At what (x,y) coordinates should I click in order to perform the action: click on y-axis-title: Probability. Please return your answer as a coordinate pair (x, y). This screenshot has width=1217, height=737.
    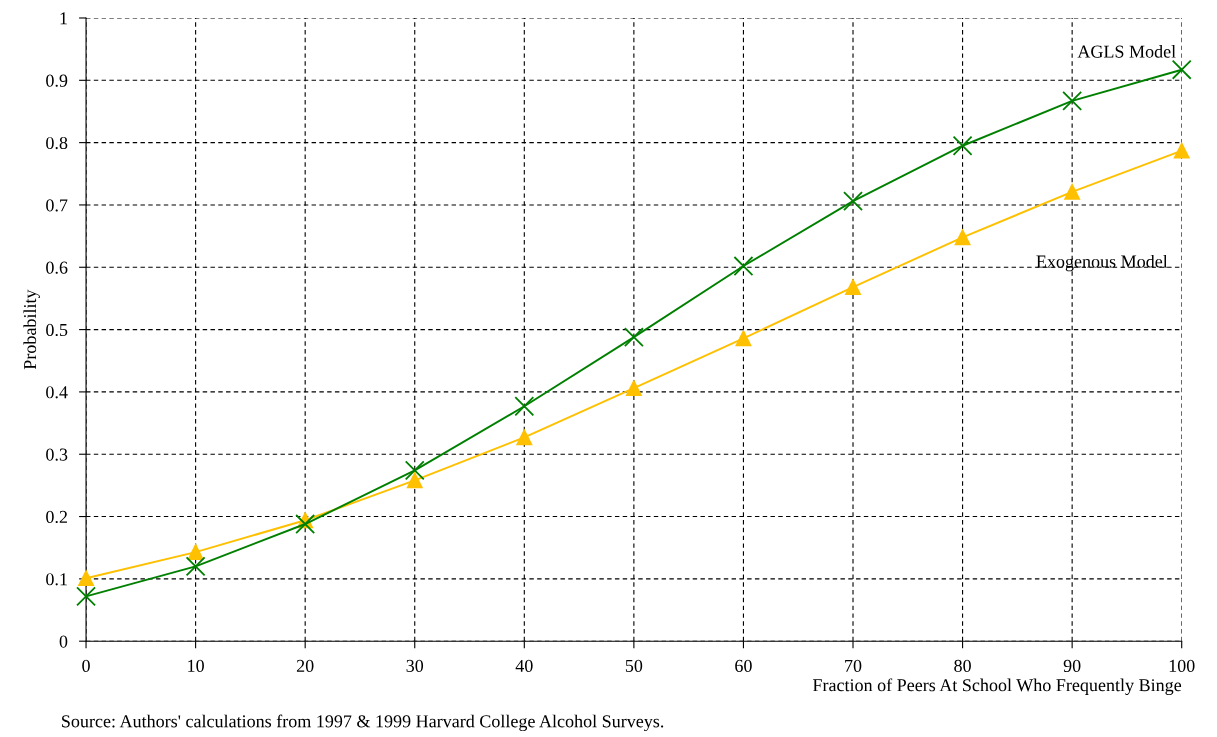
    Looking at the image, I should click on (31, 329).